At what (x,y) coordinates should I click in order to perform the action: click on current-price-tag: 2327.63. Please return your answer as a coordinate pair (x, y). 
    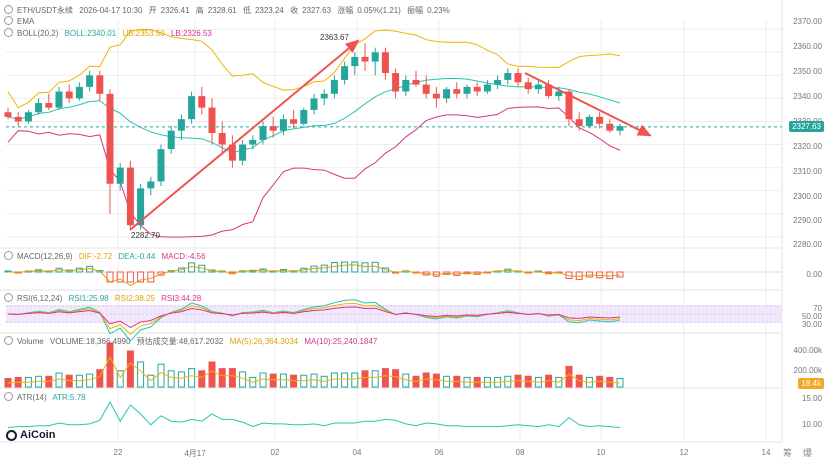
    Looking at the image, I should click on (806, 126).